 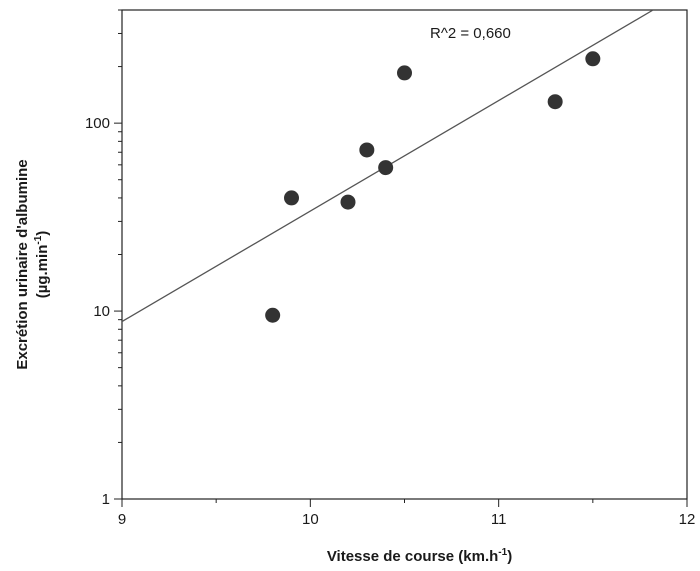 What do you see at coordinates (310, 519) in the screenshot?
I see `x-tick-label: 10` at bounding box center [310, 519].